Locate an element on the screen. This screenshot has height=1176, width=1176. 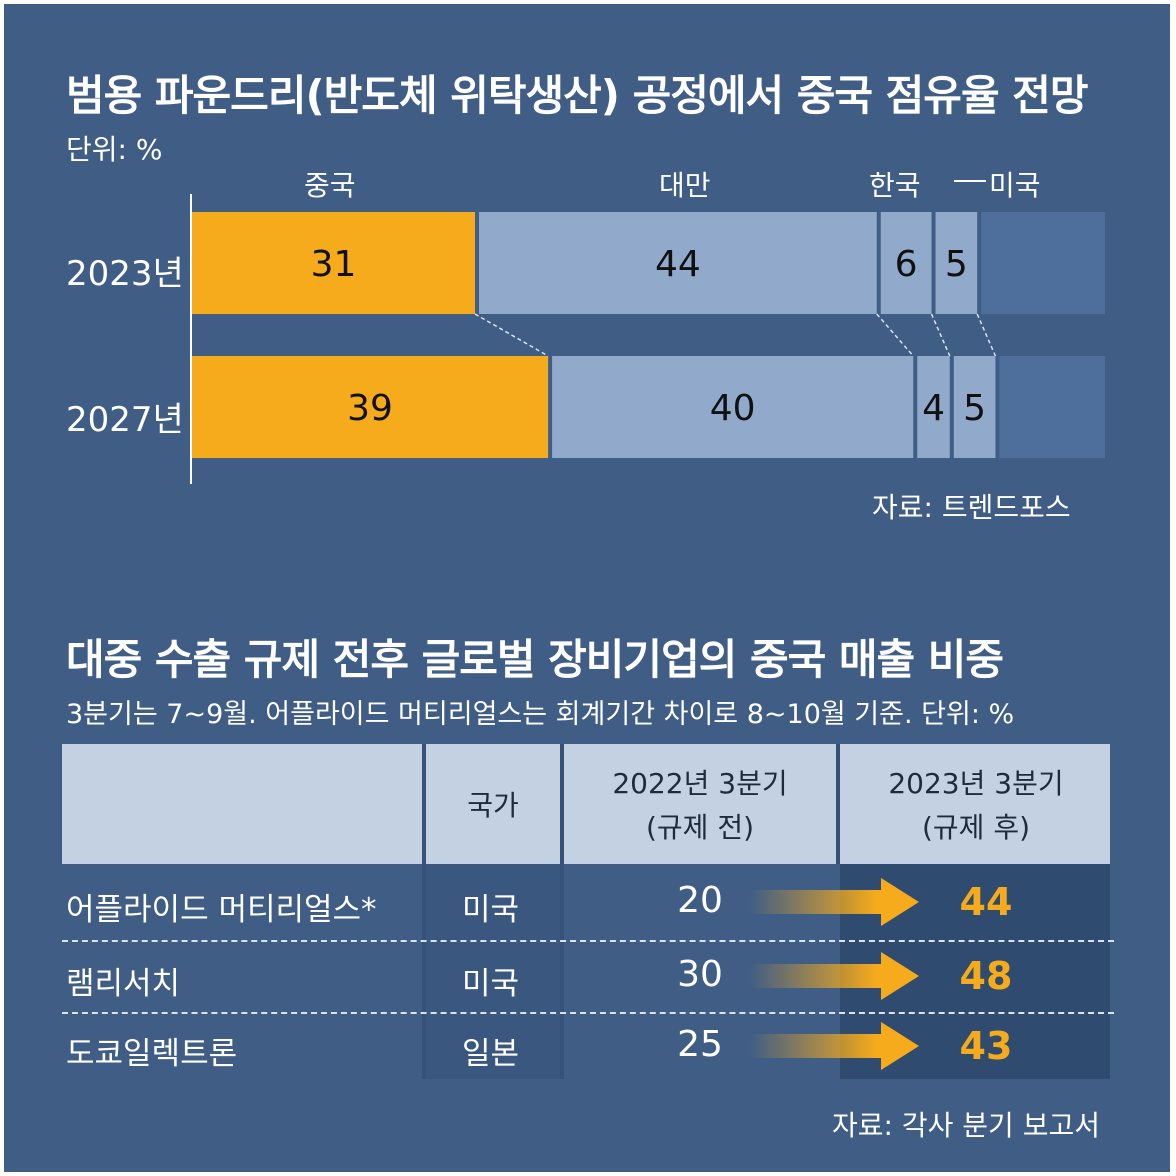
company-name: 램리서치 is located at coordinates (123, 984).